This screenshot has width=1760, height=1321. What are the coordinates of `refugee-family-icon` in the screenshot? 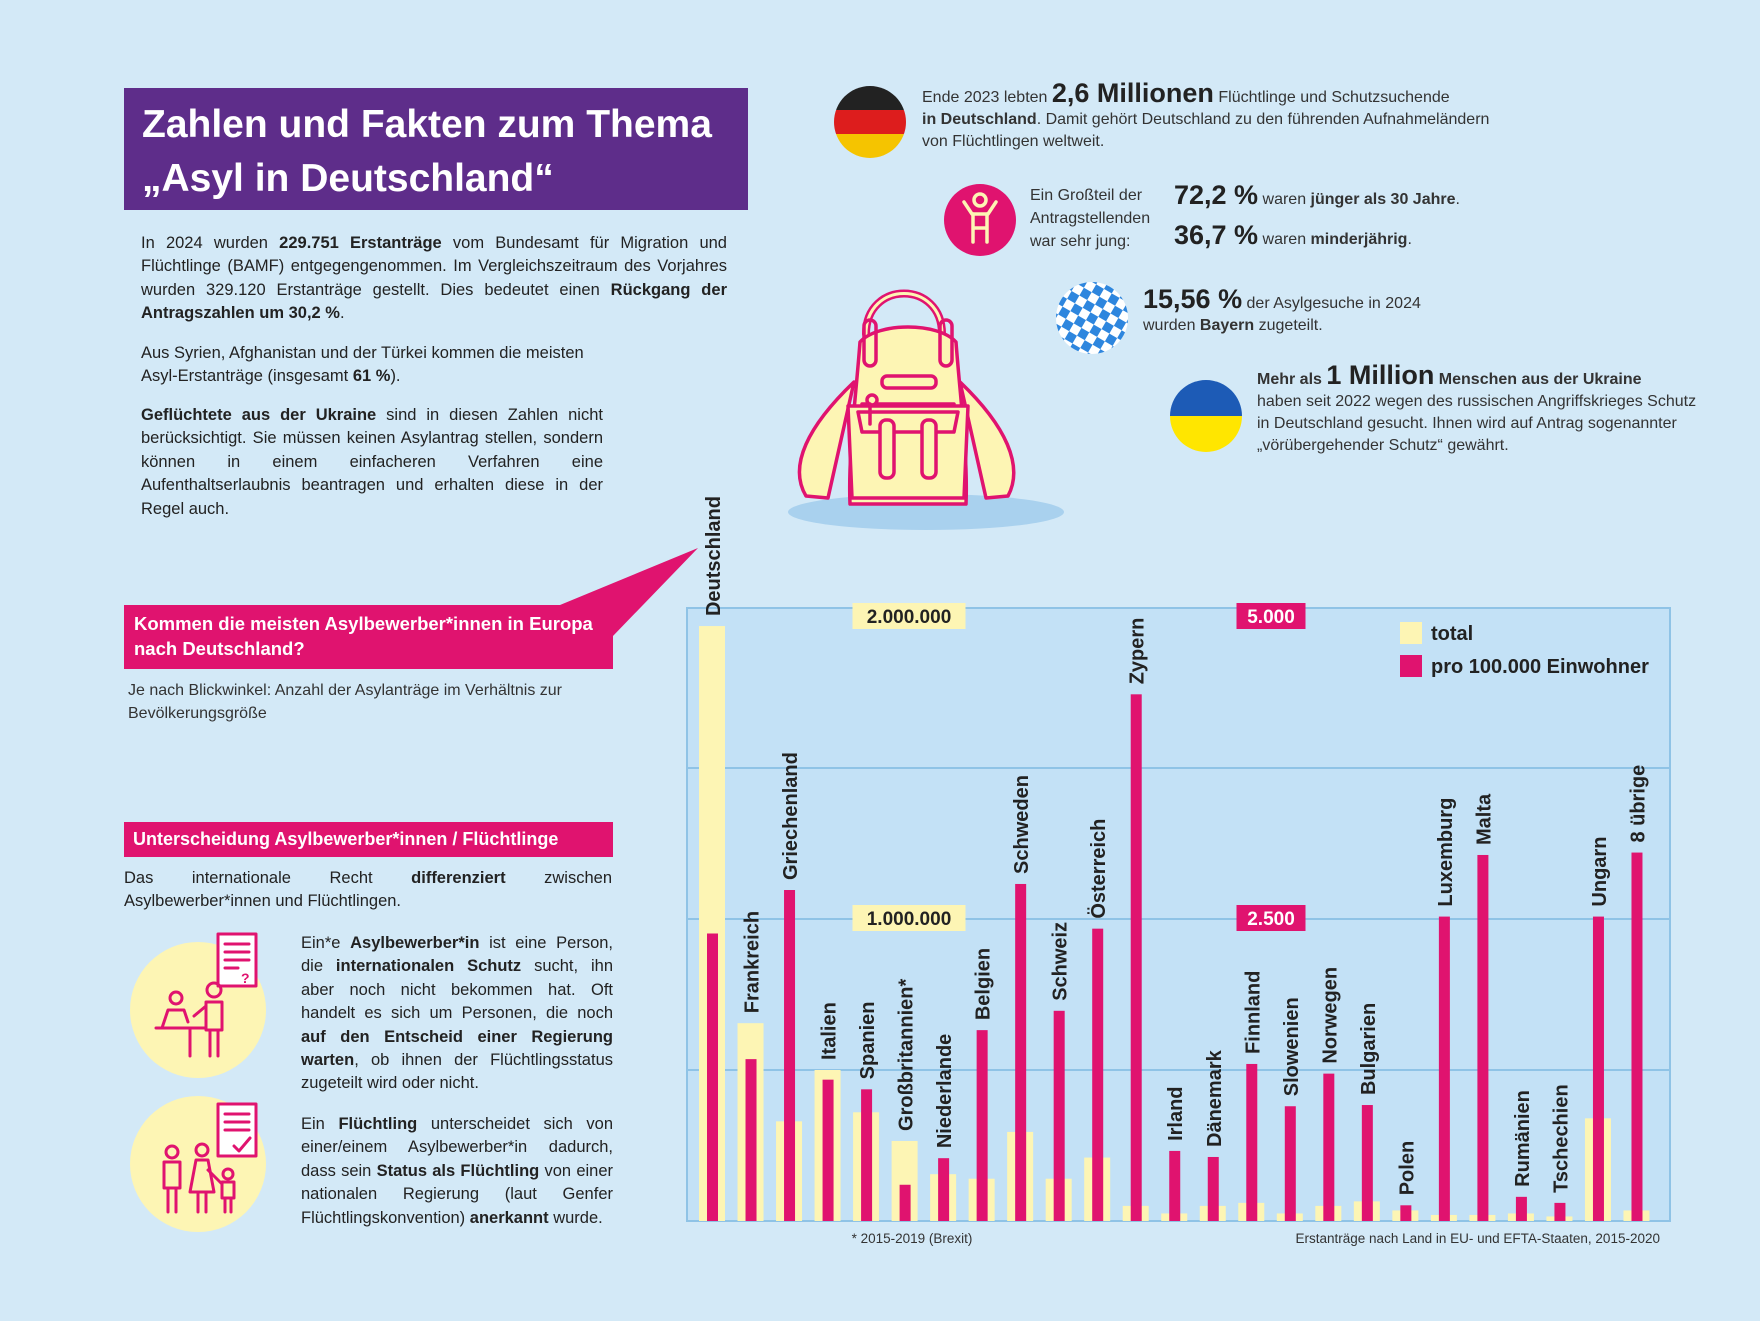 It's located at (198, 1164).